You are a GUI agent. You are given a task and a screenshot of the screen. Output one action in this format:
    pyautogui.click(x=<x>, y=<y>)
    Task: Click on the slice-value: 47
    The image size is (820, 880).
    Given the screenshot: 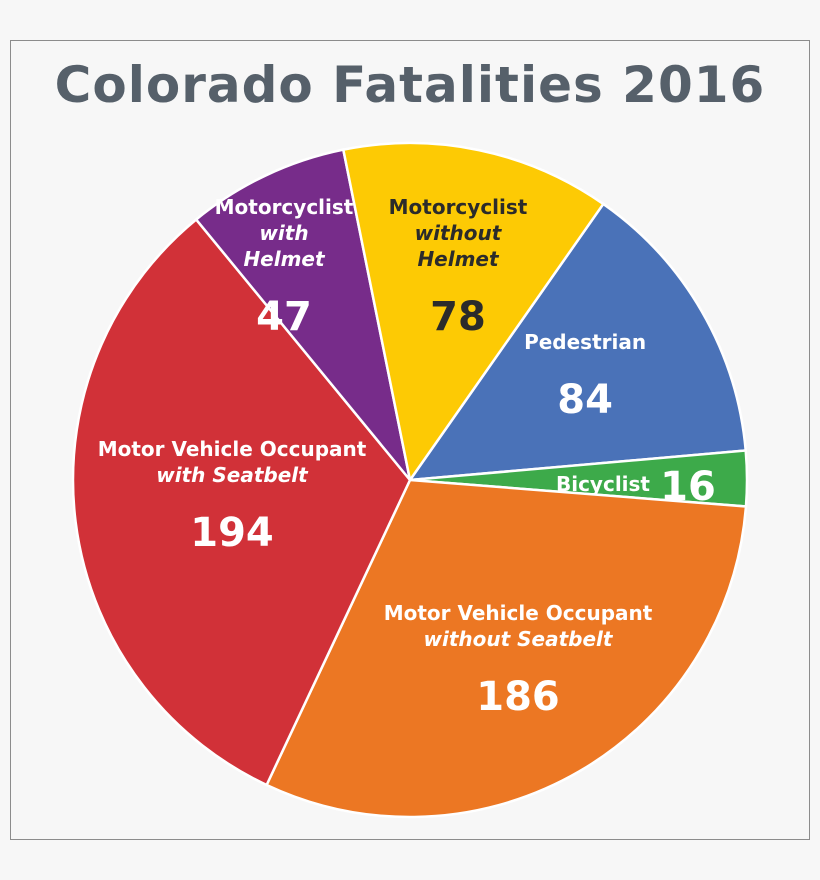 What is the action you would take?
    pyautogui.click(x=284, y=317)
    